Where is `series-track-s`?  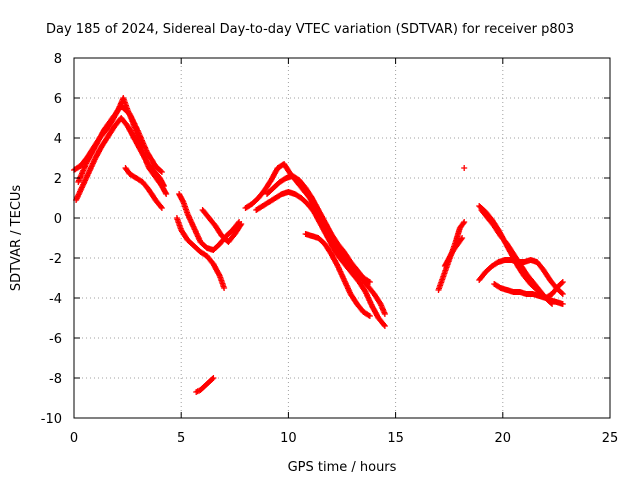
series-track-s is located at coordinates (517, 257).